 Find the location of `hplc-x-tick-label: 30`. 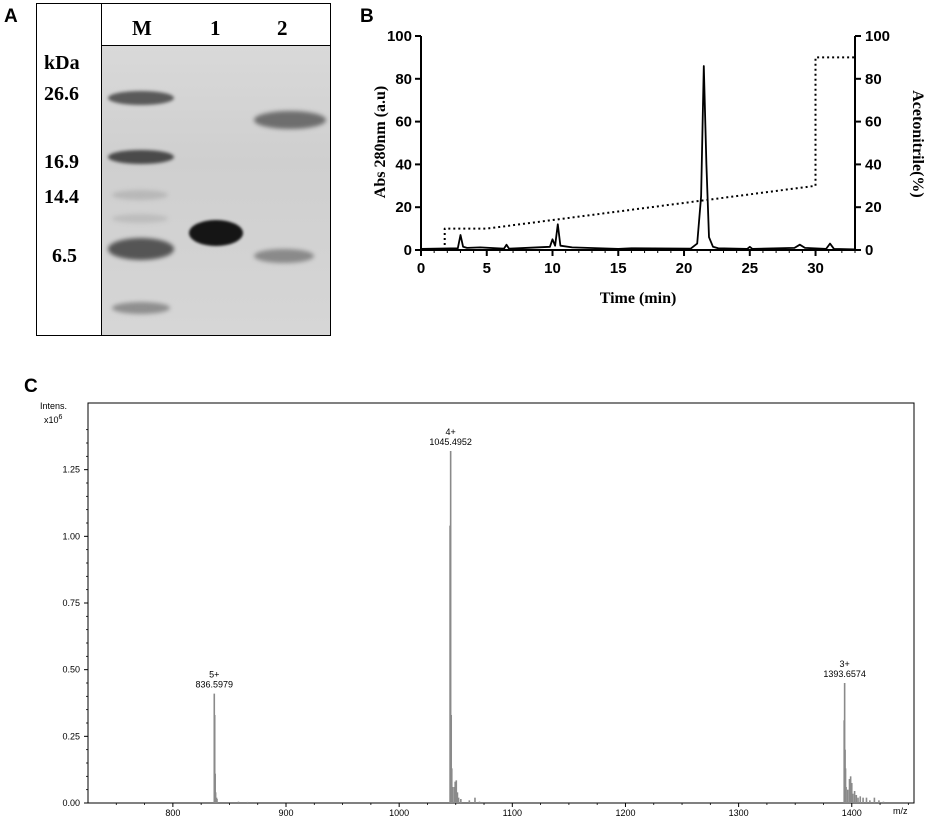

hplc-x-tick-label: 30 is located at coordinates (815, 268).